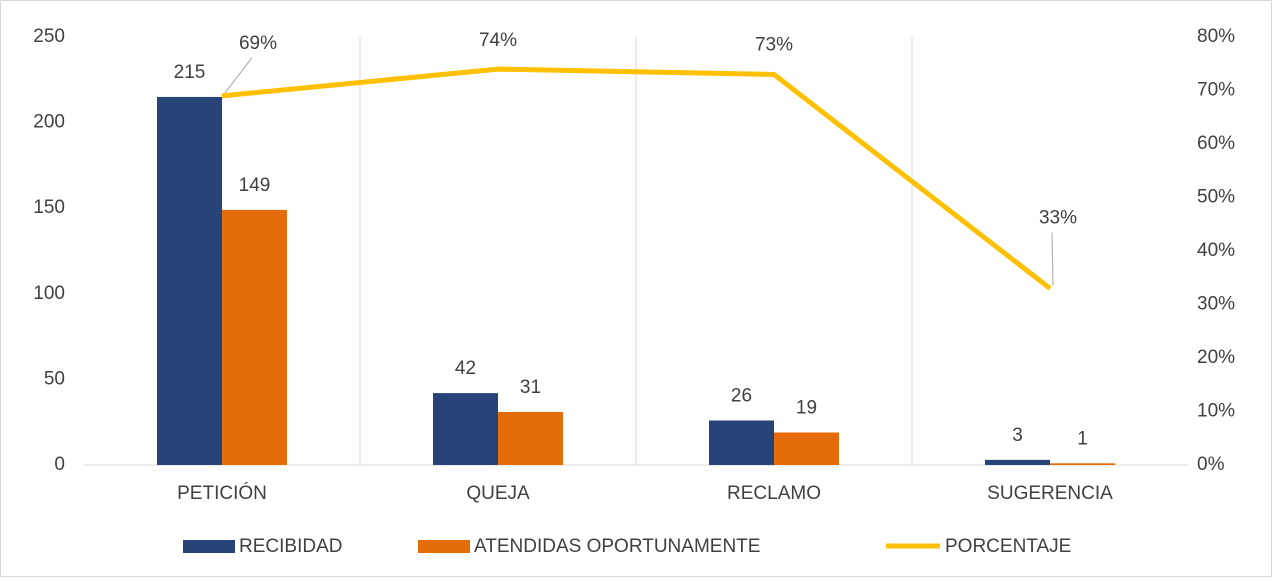  Describe the element at coordinates (54, 378) in the screenshot. I see `y-tick-label: 50` at that location.